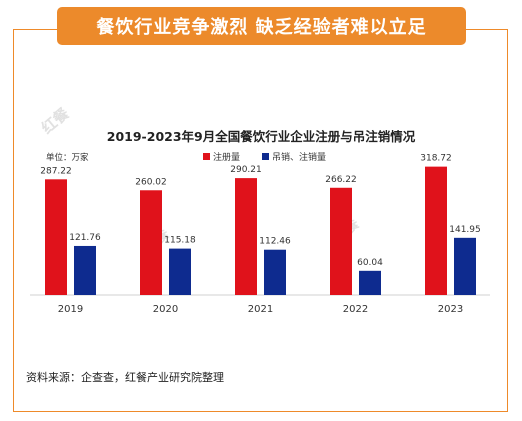 This screenshot has width=522, height=421. What do you see at coordinates (341, 241) in the screenshot?
I see `bar-registrations-2022` at bounding box center [341, 241].